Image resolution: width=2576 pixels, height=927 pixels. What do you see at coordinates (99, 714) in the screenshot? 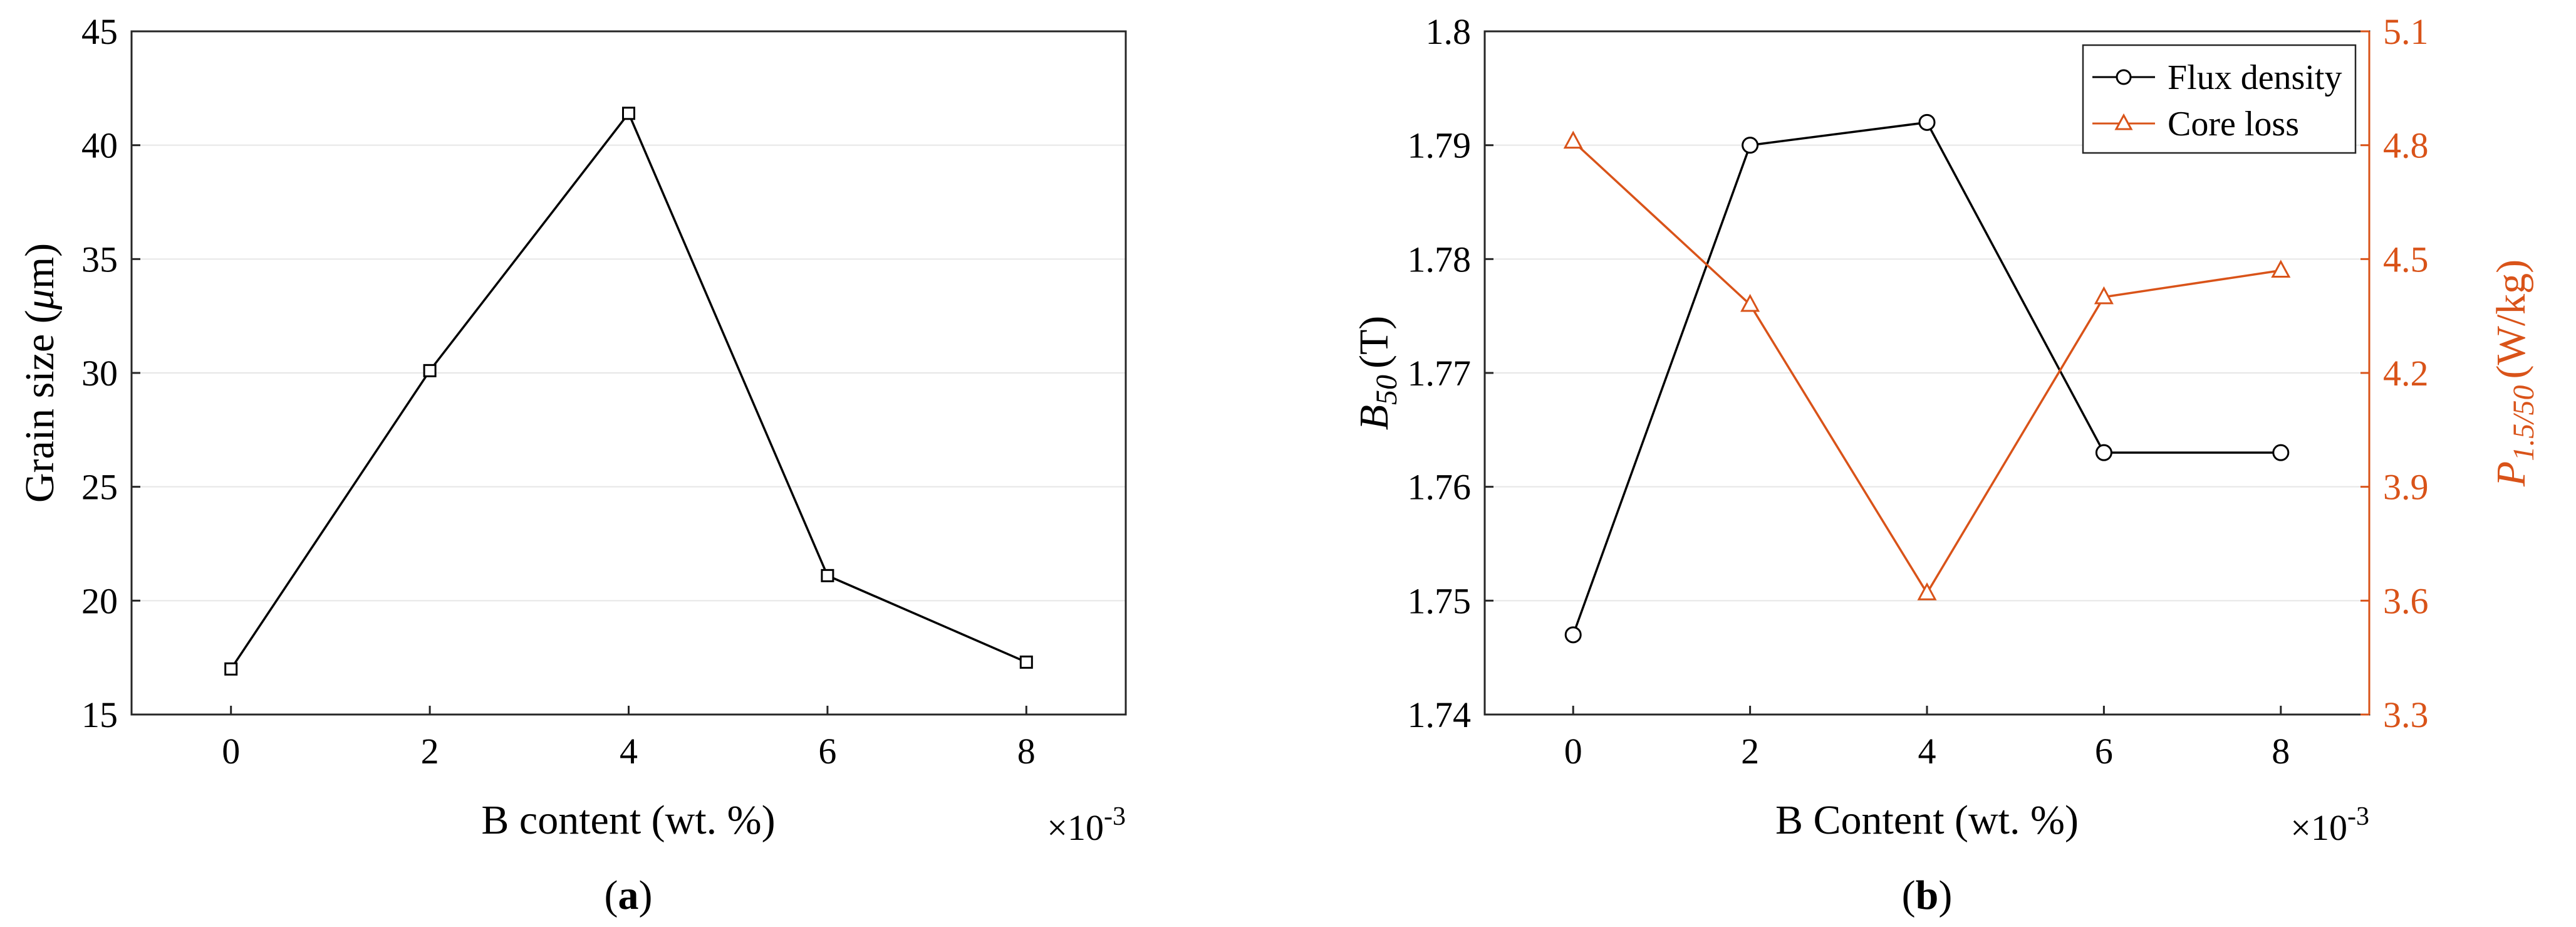
I see `y-tick-label: 15` at bounding box center [99, 714].